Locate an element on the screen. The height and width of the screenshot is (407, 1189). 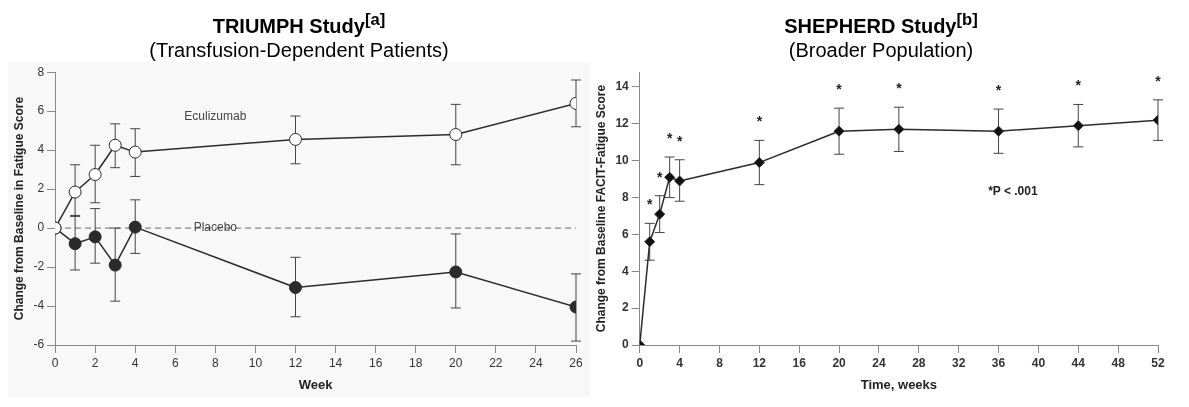
y-tick-label: 14 is located at coordinates (622, 85).